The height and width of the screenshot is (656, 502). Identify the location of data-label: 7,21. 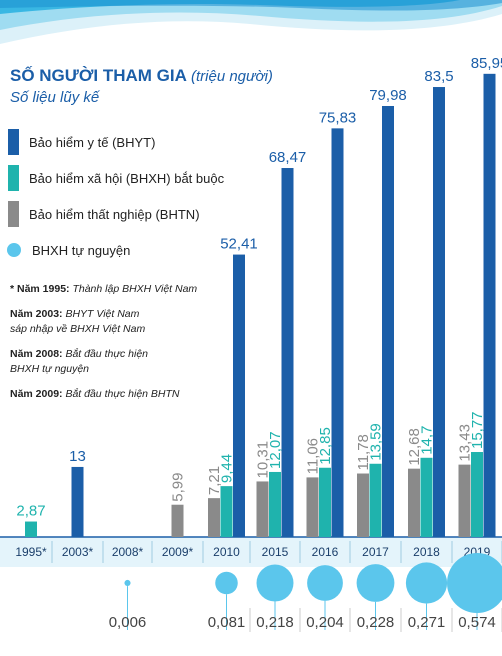
(214, 480).